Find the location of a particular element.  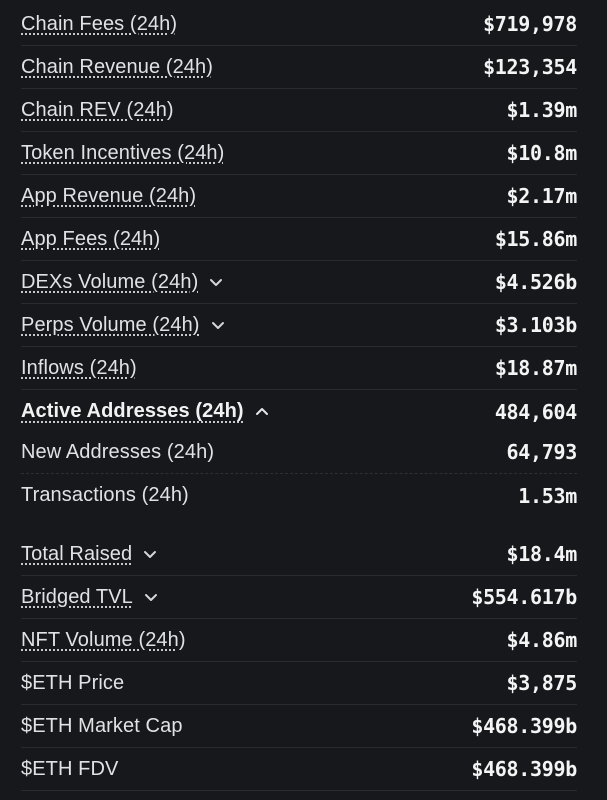

metric-row-eth-fdv: $ETH FDV $468.399b is located at coordinates (299, 769).